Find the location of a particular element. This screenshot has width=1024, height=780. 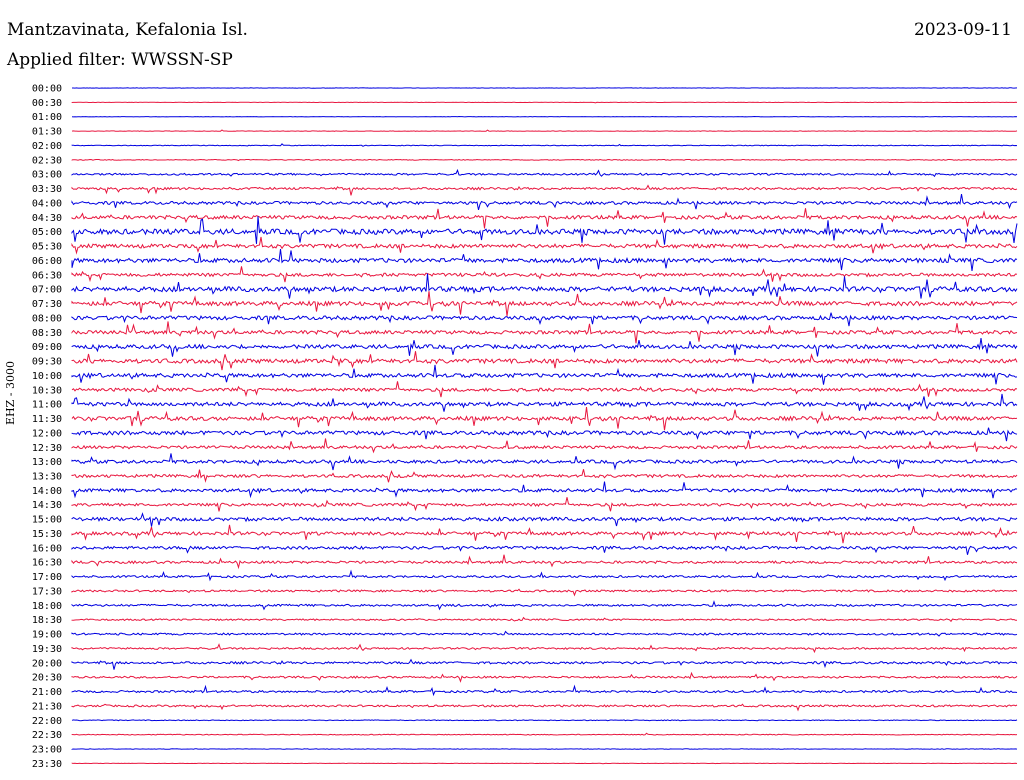

date-label: 2023-09-11 is located at coordinates (962, 30).